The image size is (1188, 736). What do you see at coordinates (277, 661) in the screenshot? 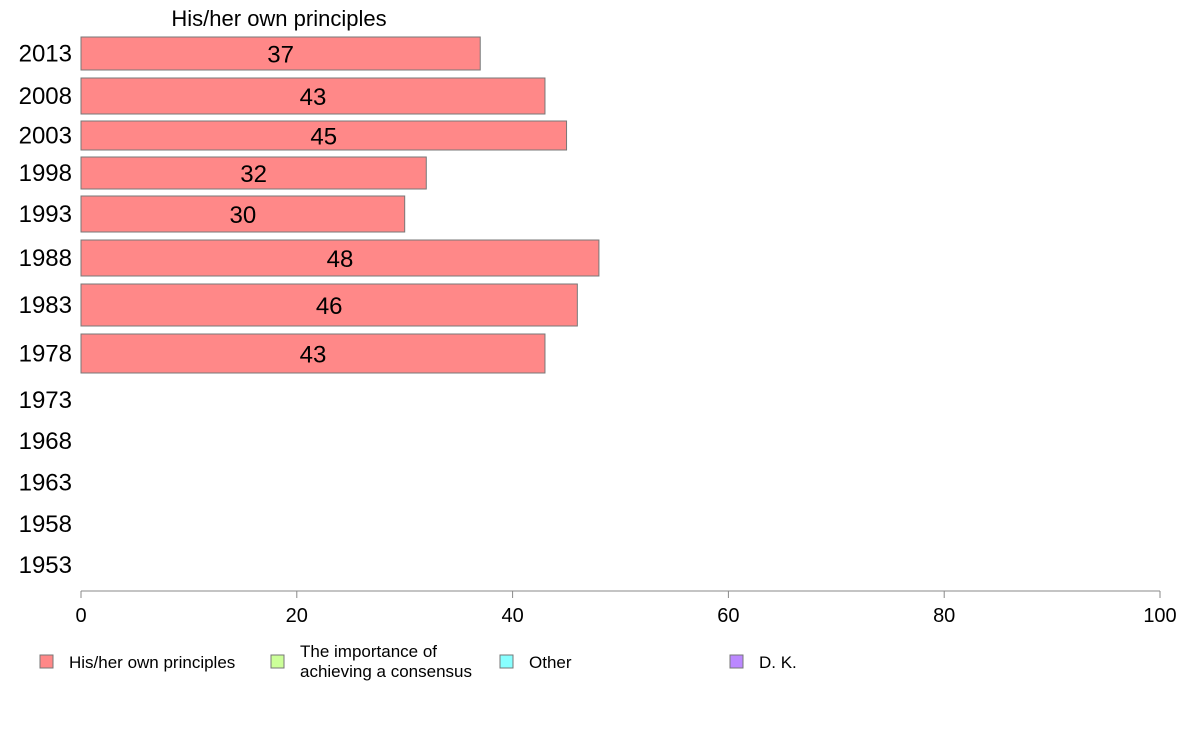
I see `legend-swatch-the-importance-of-achieving-a-consensus` at bounding box center [277, 661].